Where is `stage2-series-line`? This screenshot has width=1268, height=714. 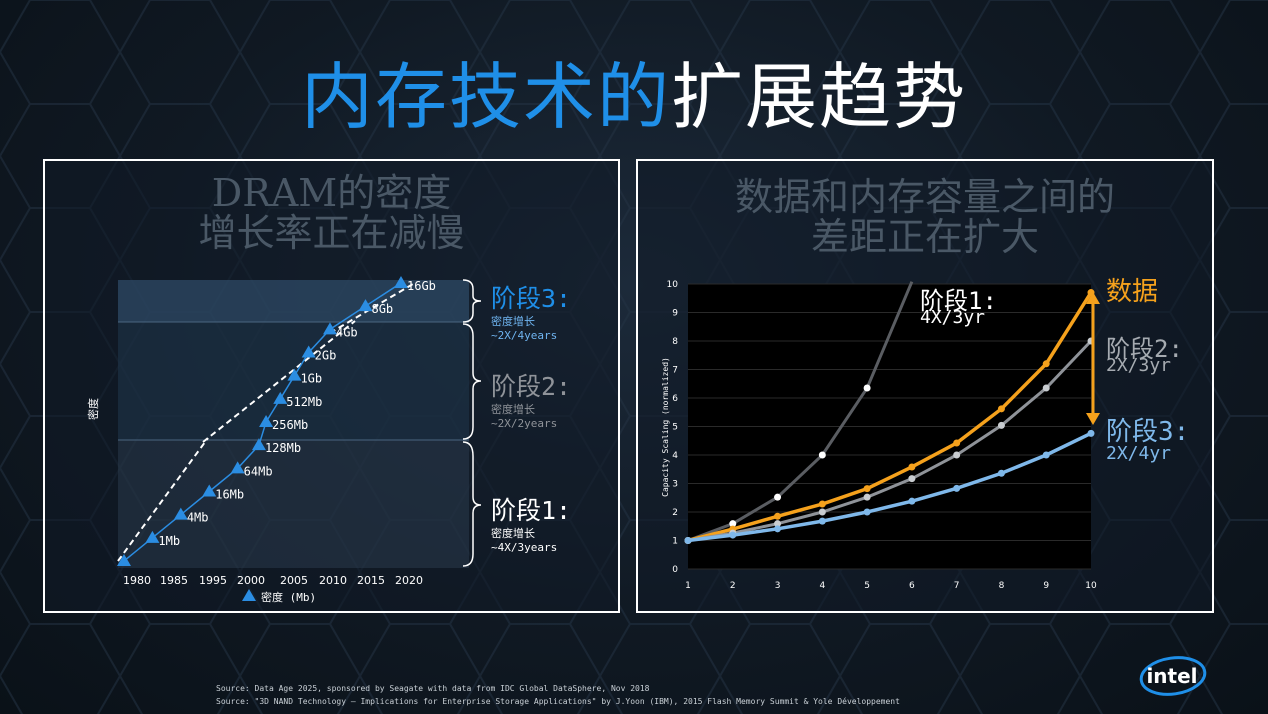
stage2-series-line is located at coordinates (890, 440).